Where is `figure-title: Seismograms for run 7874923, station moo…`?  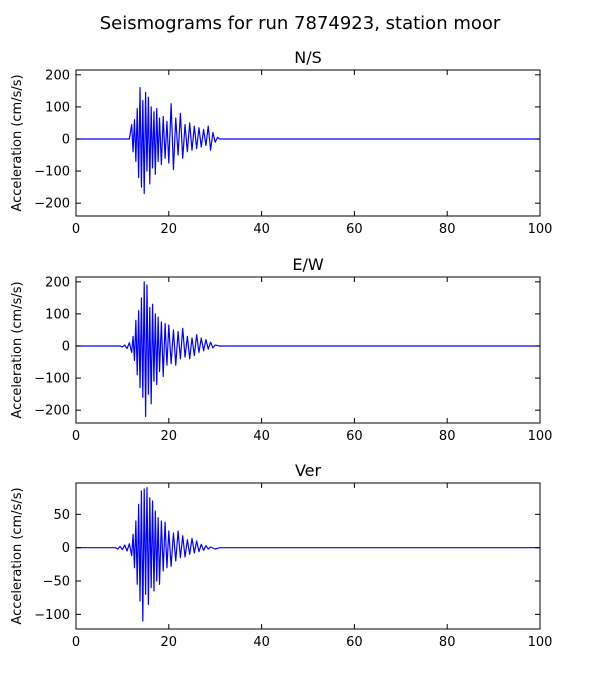
figure-title: Seismograms for run 7874923, station moo… is located at coordinates (300, 23).